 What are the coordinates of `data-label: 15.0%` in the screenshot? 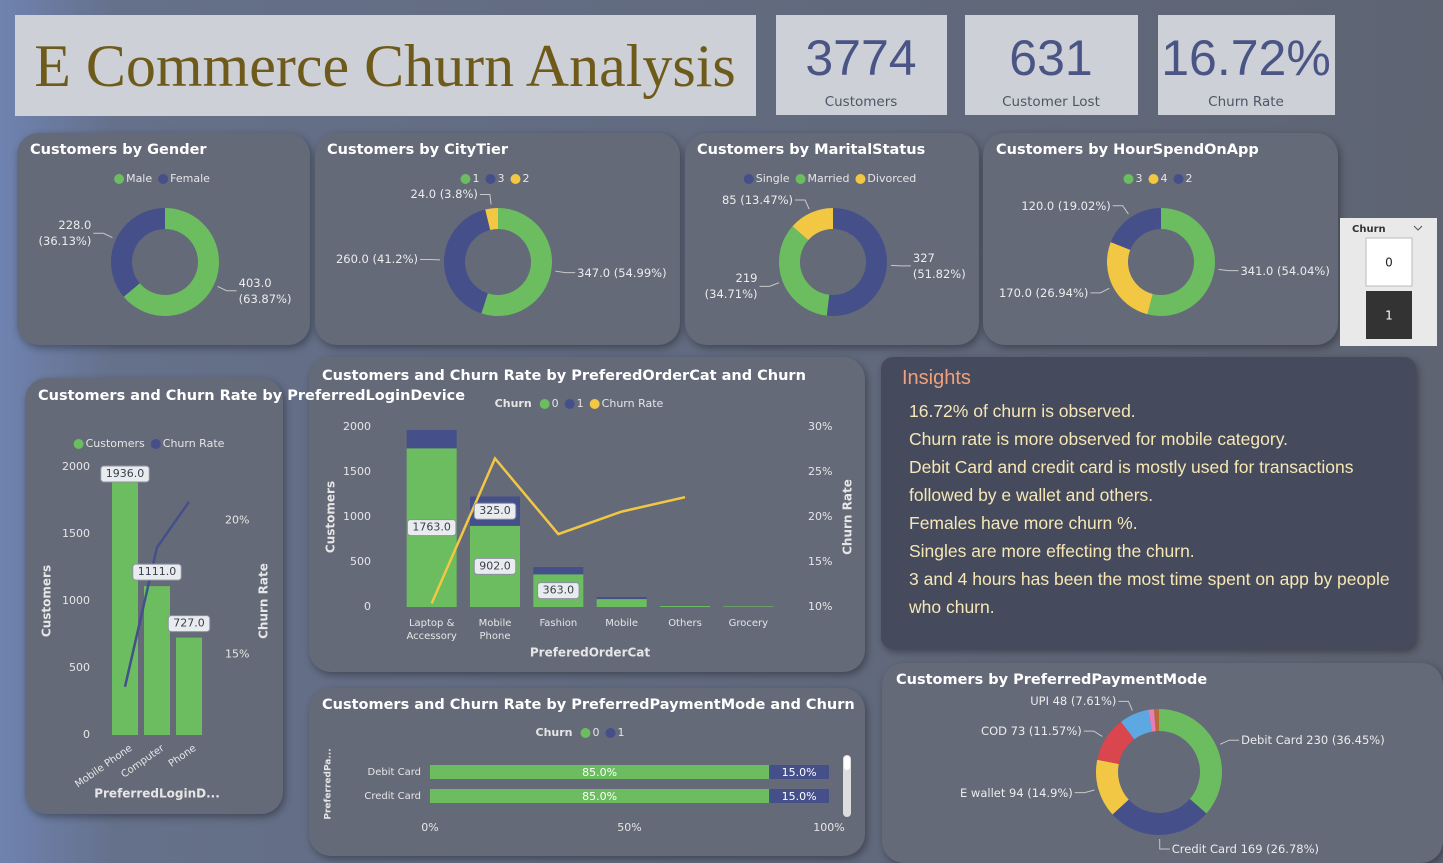 It's located at (799, 796).